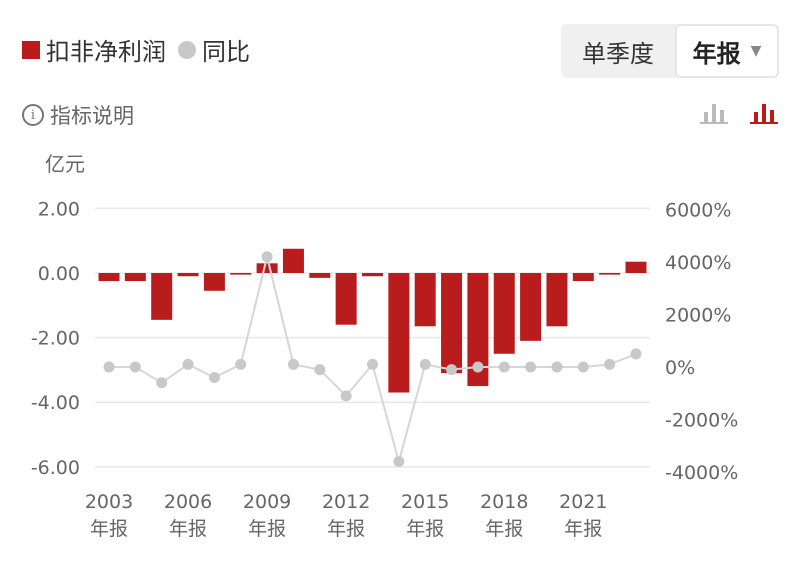 The height and width of the screenshot is (567, 800). Describe the element at coordinates (55, 403) in the screenshot. I see `left-tick-label: -4.00` at that location.